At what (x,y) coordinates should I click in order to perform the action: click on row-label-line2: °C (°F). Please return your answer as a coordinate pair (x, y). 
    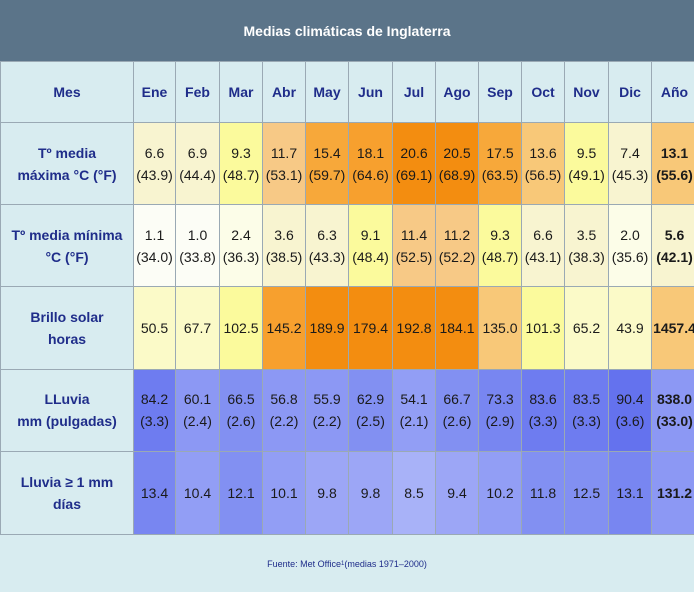
    Looking at the image, I should click on (67, 256).